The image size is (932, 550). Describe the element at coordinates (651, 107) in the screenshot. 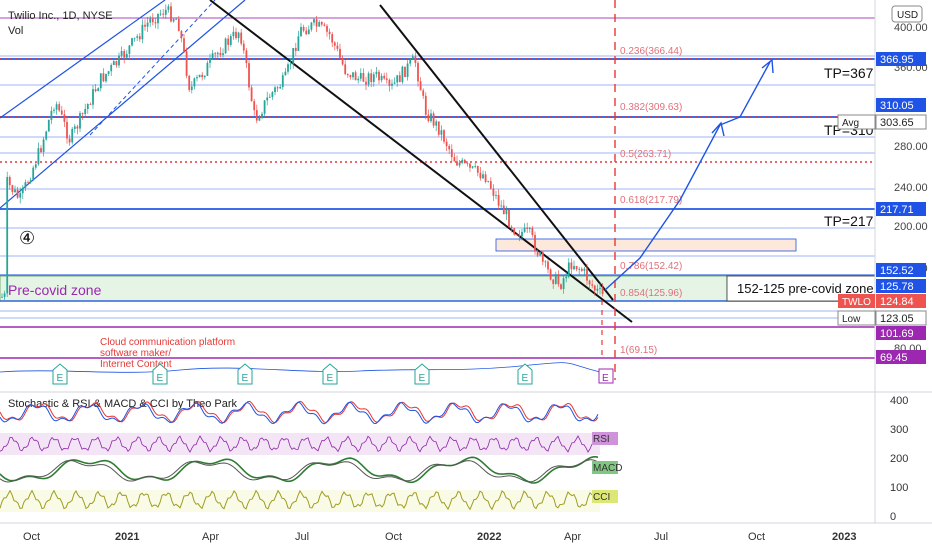

I see `fib-label: 0.382(309.63)` at that location.